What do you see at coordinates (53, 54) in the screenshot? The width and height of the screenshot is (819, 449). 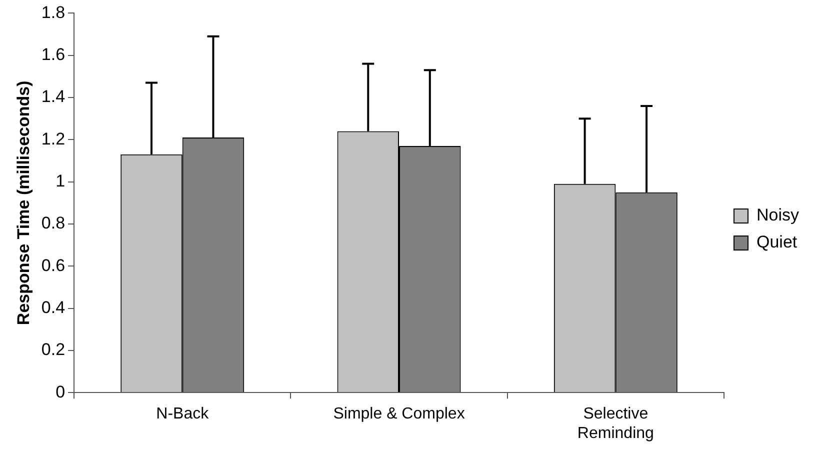 I see `y-tick-label: 1.6` at bounding box center [53, 54].